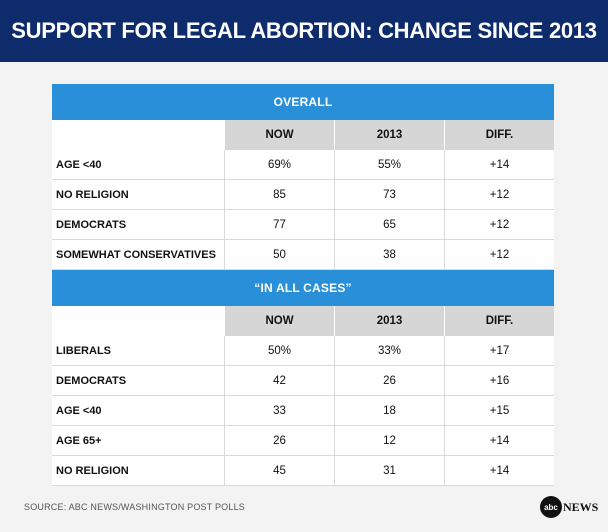 The height and width of the screenshot is (532, 608). What do you see at coordinates (499, 350) in the screenshot?
I see `table-cell: +17` at bounding box center [499, 350].